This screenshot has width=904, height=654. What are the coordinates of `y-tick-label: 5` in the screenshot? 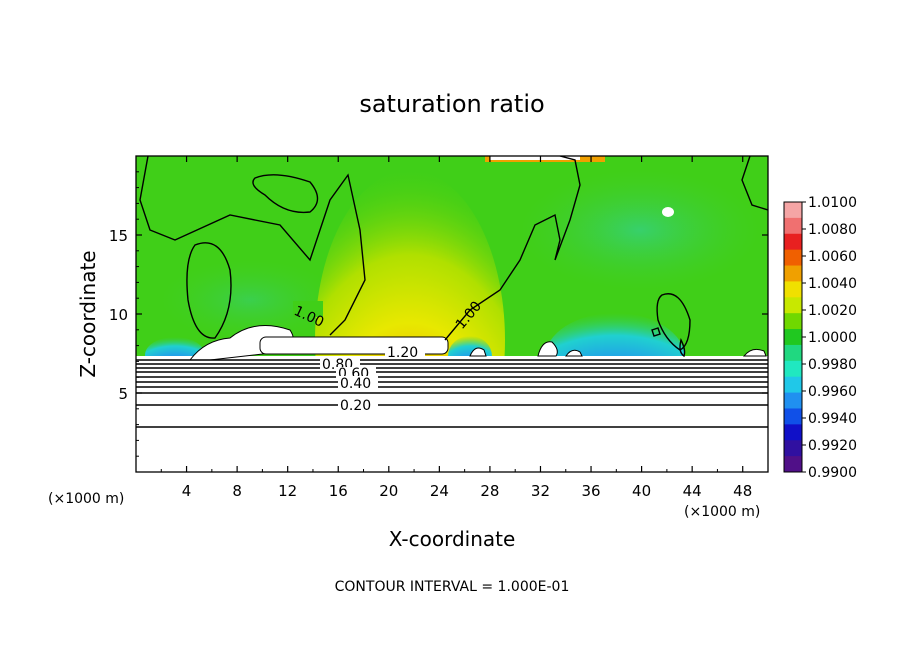 It's located at (123, 394).